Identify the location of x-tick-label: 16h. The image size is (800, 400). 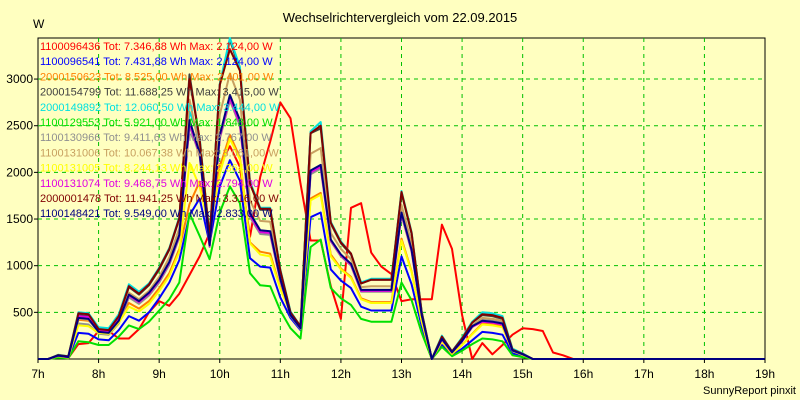
(583, 374).